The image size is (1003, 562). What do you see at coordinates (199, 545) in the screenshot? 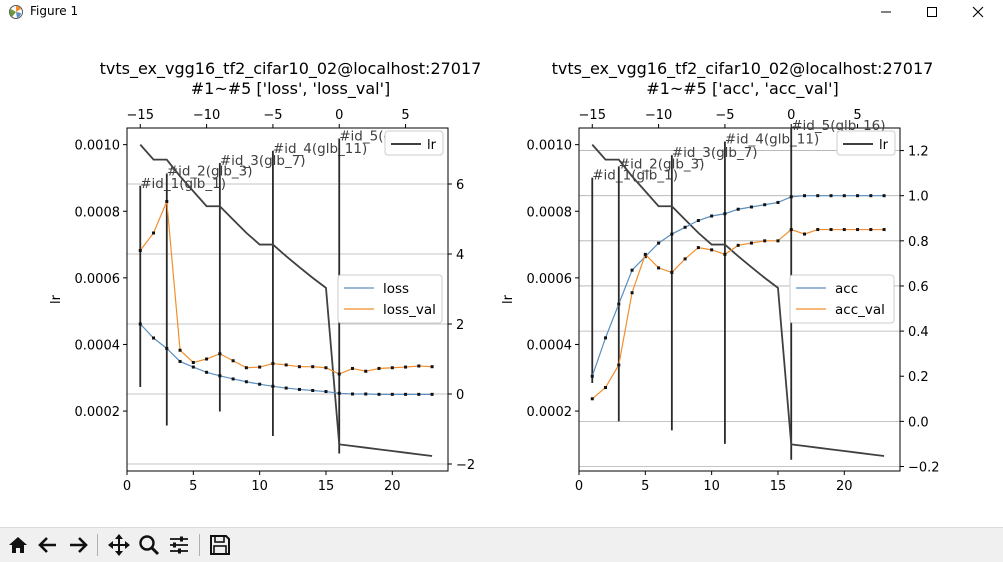
I see `toolbar-separator` at bounding box center [199, 545].